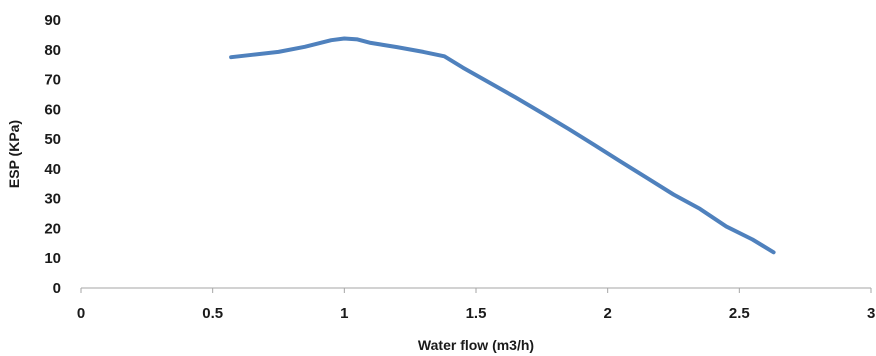 This screenshot has width=876, height=356. Describe the element at coordinates (52, 154) in the screenshot. I see `y-tick-labels: 0 10 20 30 40 50 60 70 80 90` at that location.